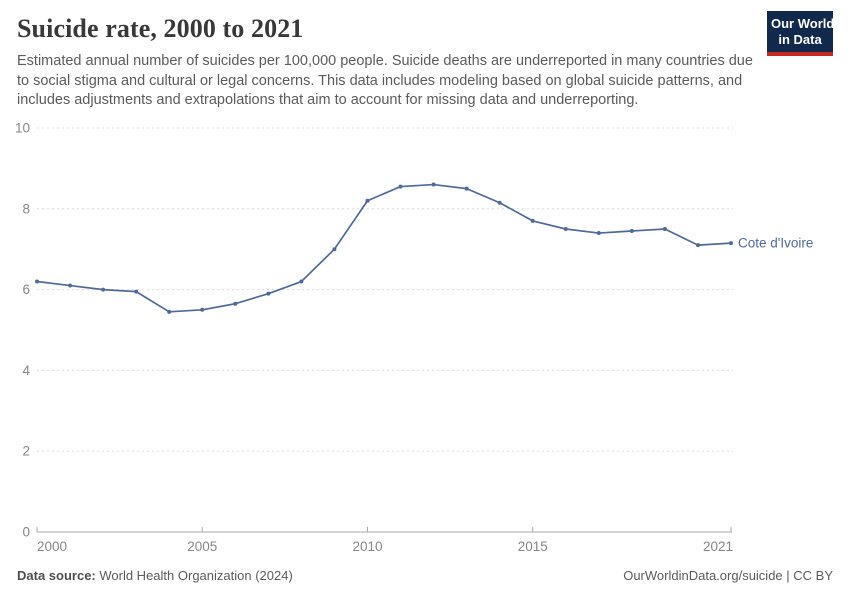 The width and height of the screenshot is (850, 600). What do you see at coordinates (26, 451) in the screenshot?
I see `y-axis-tick-label: 2` at bounding box center [26, 451].